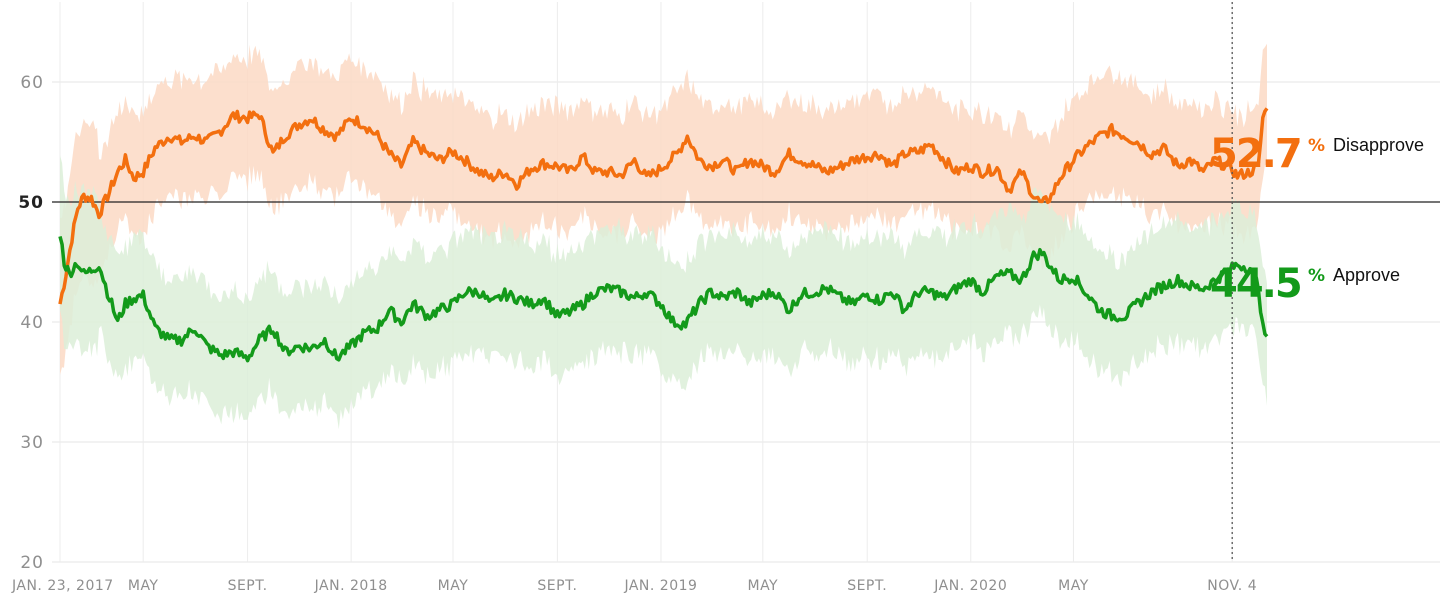  I want to click on y-tick-label: 50, so click(31, 203).